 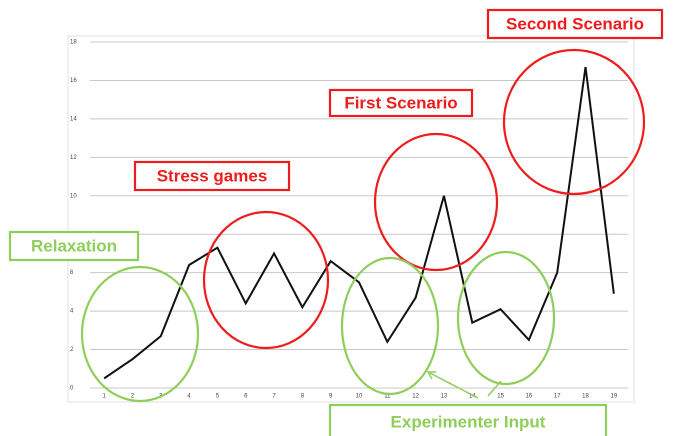 I want to click on annotation: Stress games, so click(x=212, y=175).